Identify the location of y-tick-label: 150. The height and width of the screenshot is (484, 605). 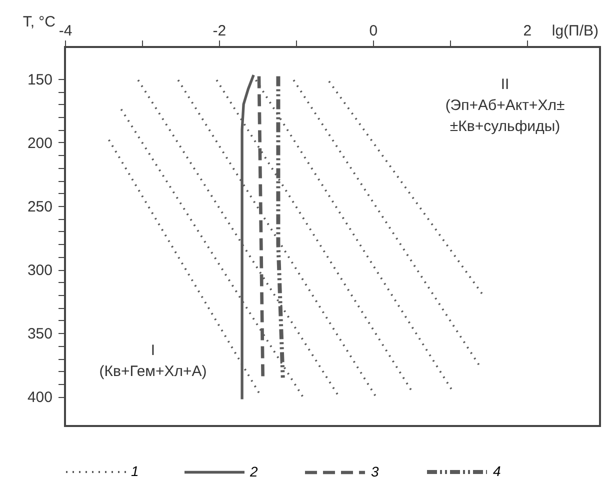
(39, 79).